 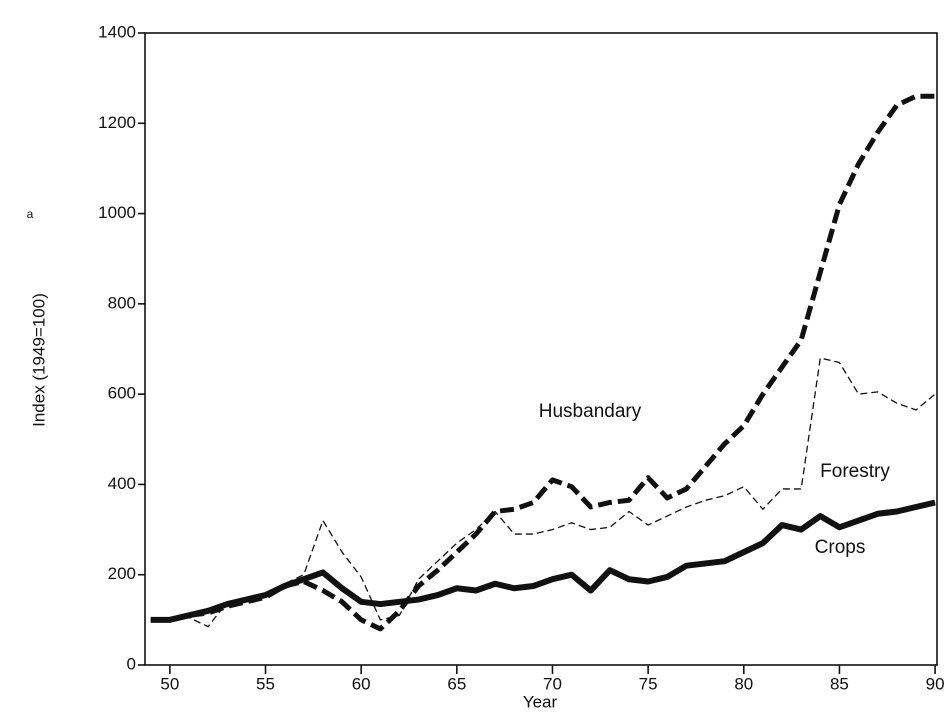 I want to click on y-tick-label: 0, so click(x=131, y=663).